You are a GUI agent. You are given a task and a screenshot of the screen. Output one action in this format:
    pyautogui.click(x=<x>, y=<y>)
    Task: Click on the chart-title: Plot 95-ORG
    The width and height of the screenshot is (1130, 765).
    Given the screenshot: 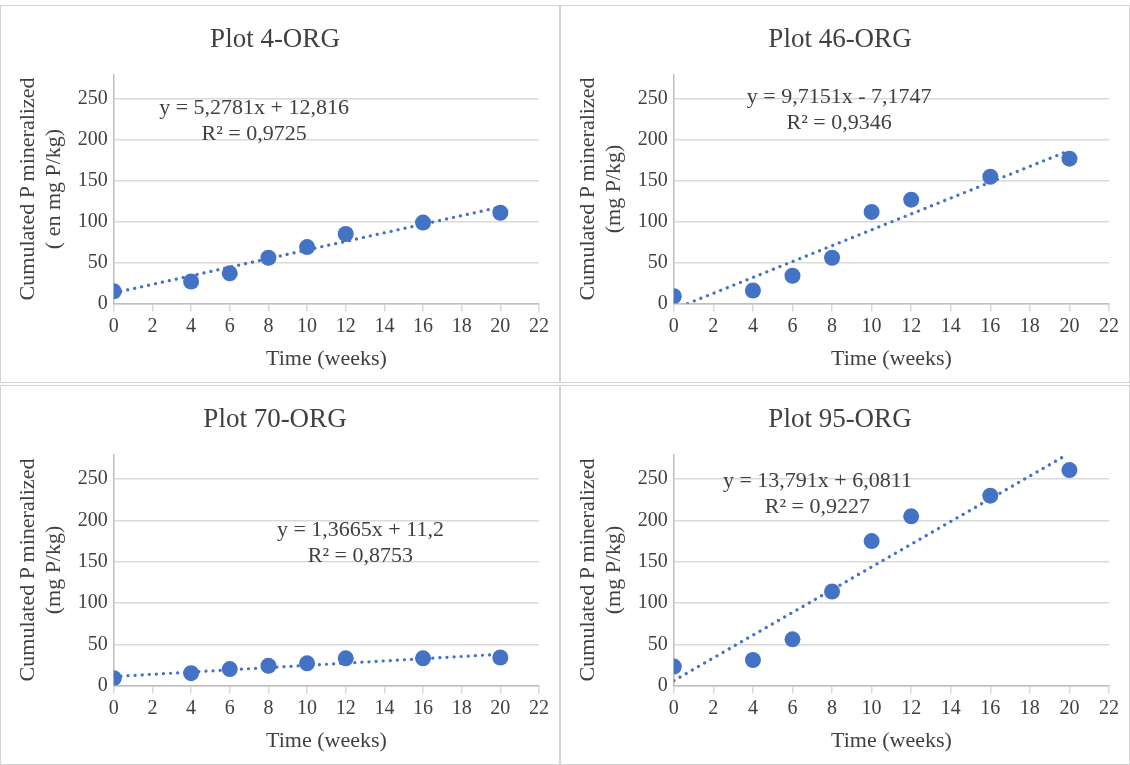 What is the action you would take?
    pyautogui.click(x=840, y=418)
    